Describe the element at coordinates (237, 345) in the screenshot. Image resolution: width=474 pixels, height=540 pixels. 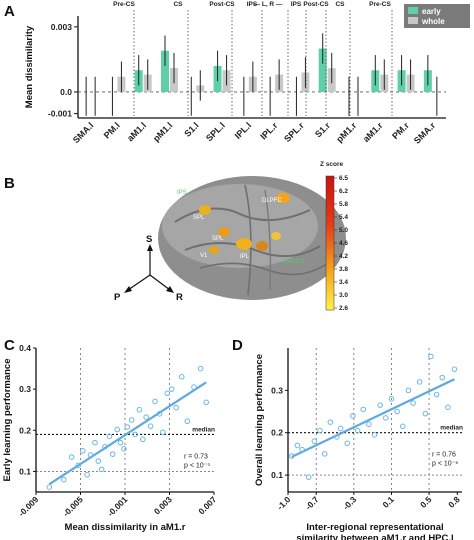
I see `panel-label-d: D` at that location.